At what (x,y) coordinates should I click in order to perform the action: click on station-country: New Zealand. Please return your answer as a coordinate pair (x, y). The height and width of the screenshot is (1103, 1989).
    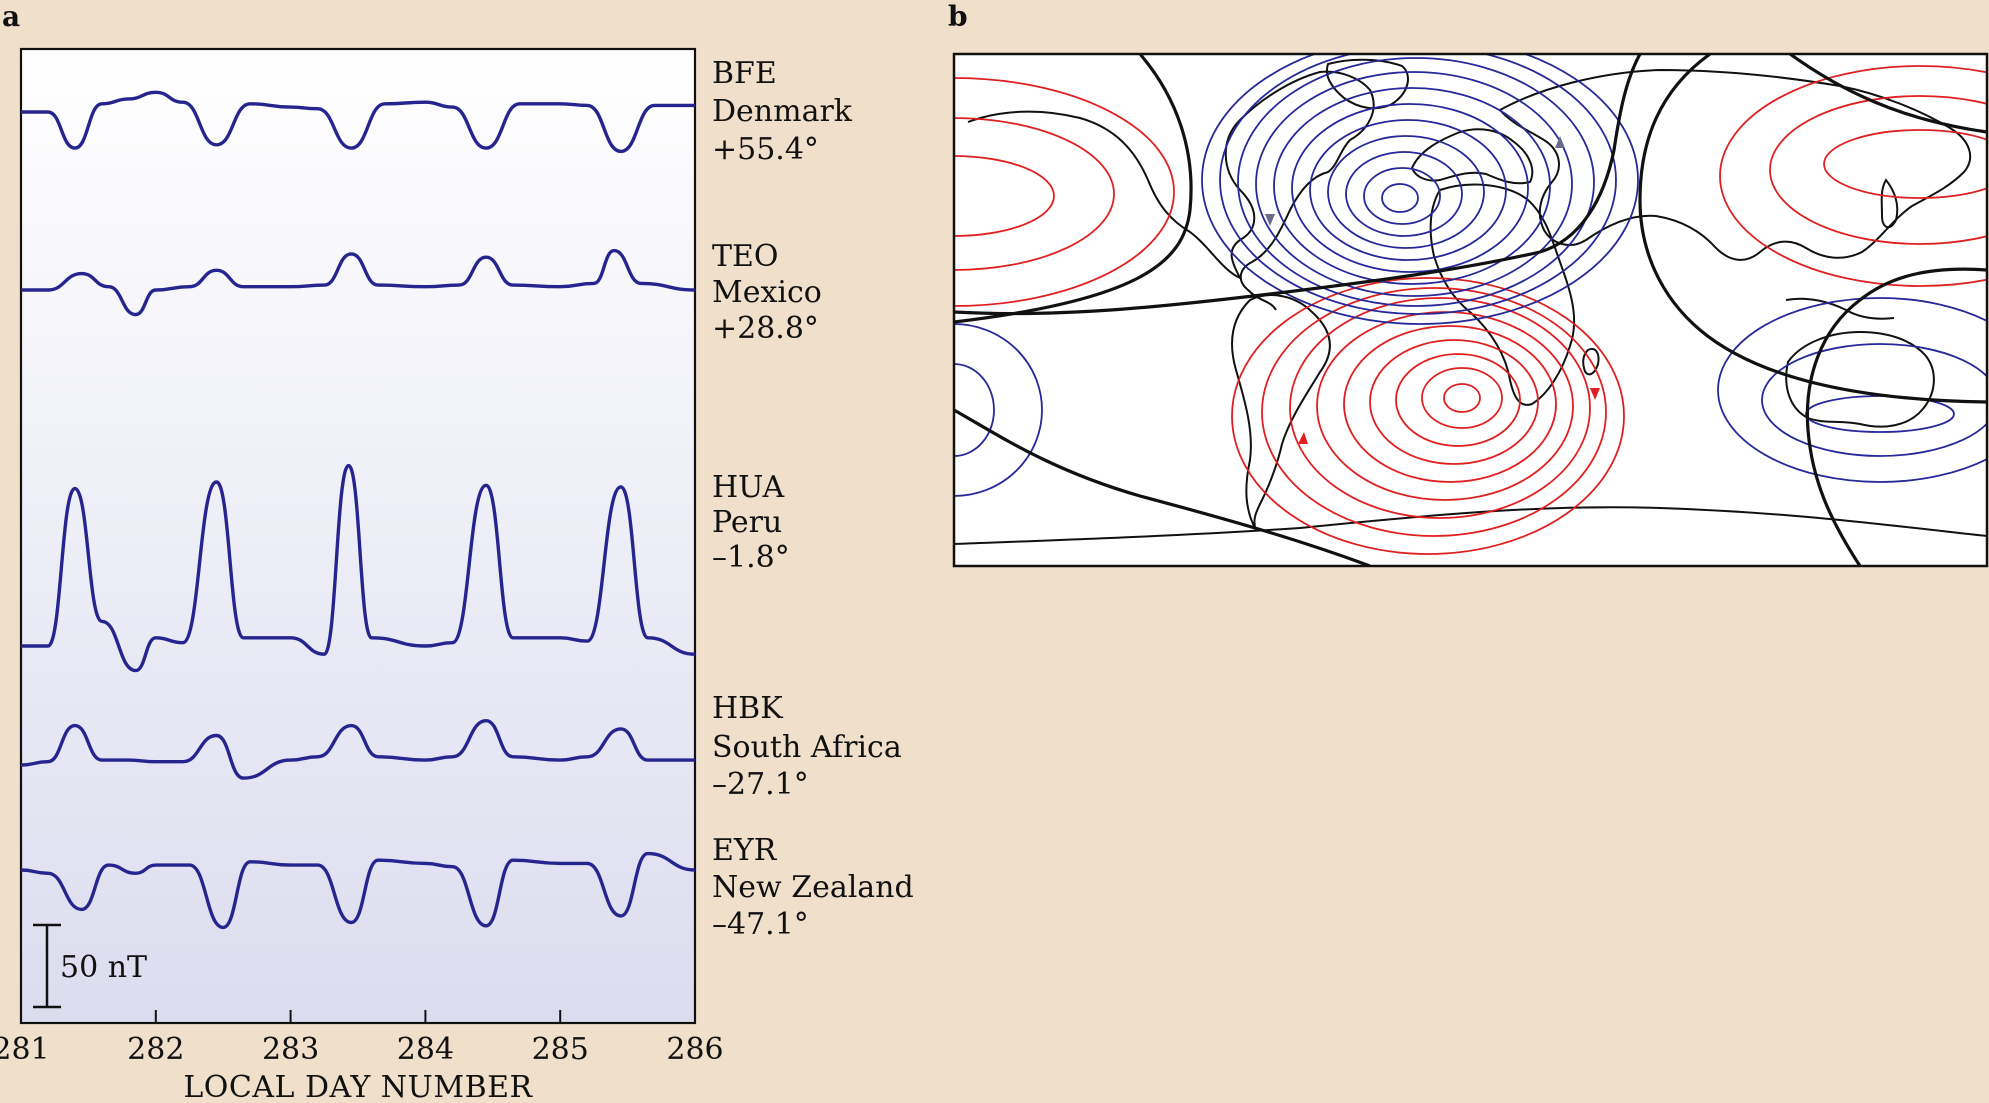
    Looking at the image, I should click on (813, 887).